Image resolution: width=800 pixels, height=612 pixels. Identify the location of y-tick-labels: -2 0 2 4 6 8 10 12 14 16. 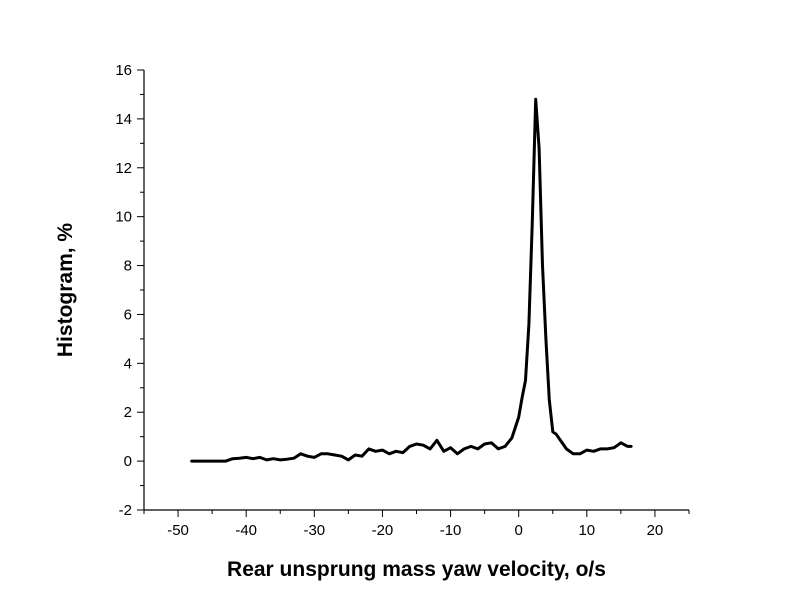
(123, 290).